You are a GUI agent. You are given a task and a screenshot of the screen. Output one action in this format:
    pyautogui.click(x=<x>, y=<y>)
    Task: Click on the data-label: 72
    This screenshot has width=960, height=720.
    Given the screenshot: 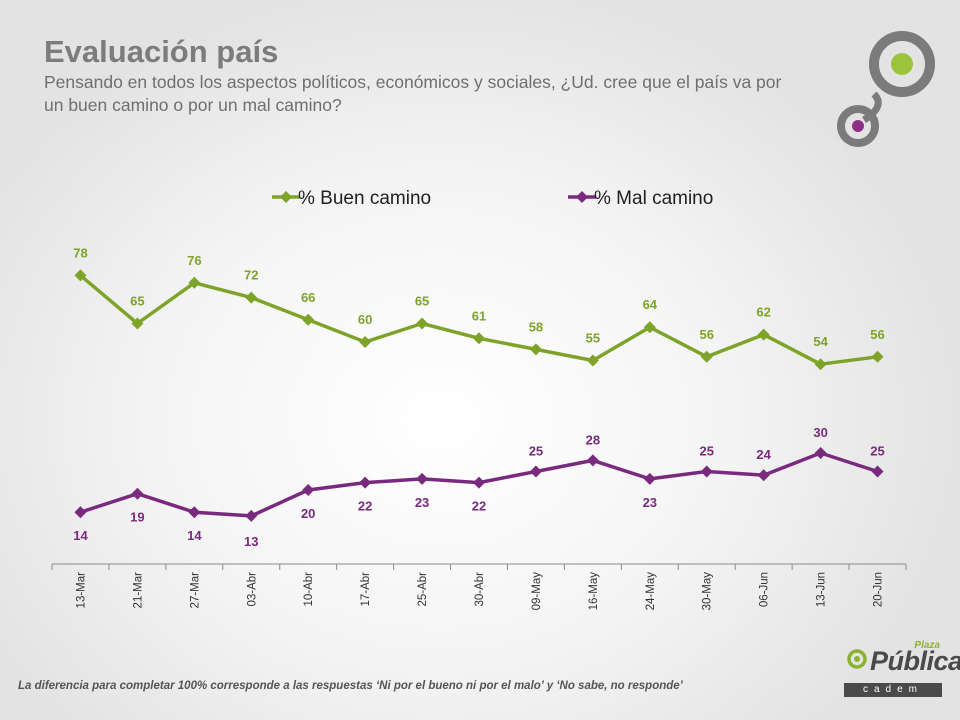 What is the action you would take?
    pyautogui.click(x=251, y=275)
    